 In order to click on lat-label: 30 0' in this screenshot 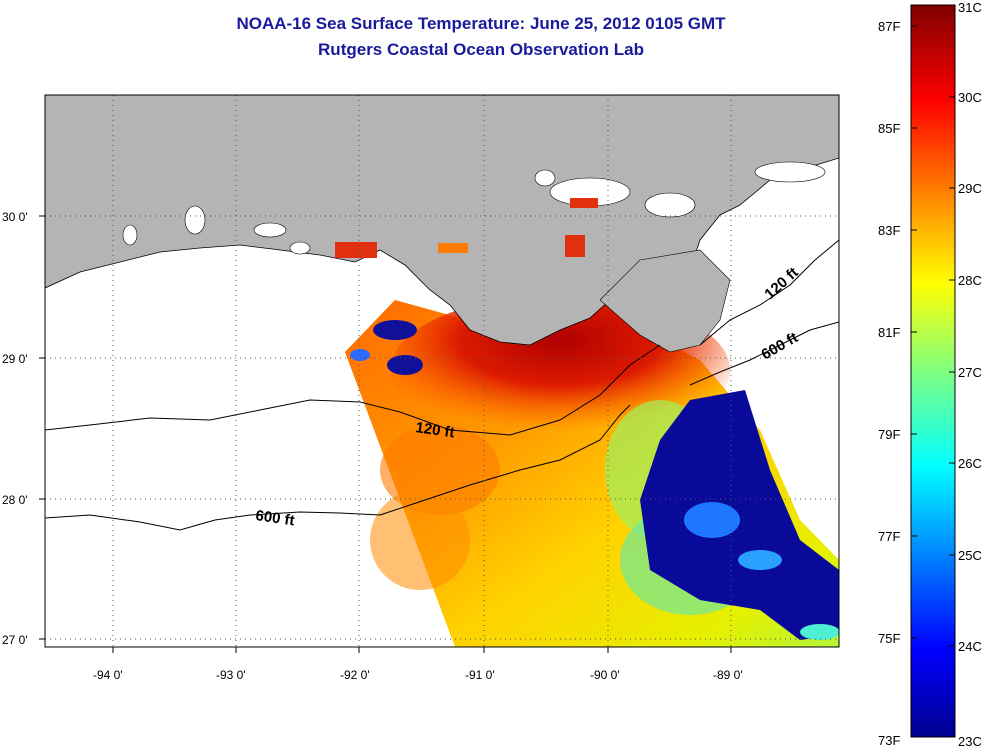, I will do `click(15, 217)`.